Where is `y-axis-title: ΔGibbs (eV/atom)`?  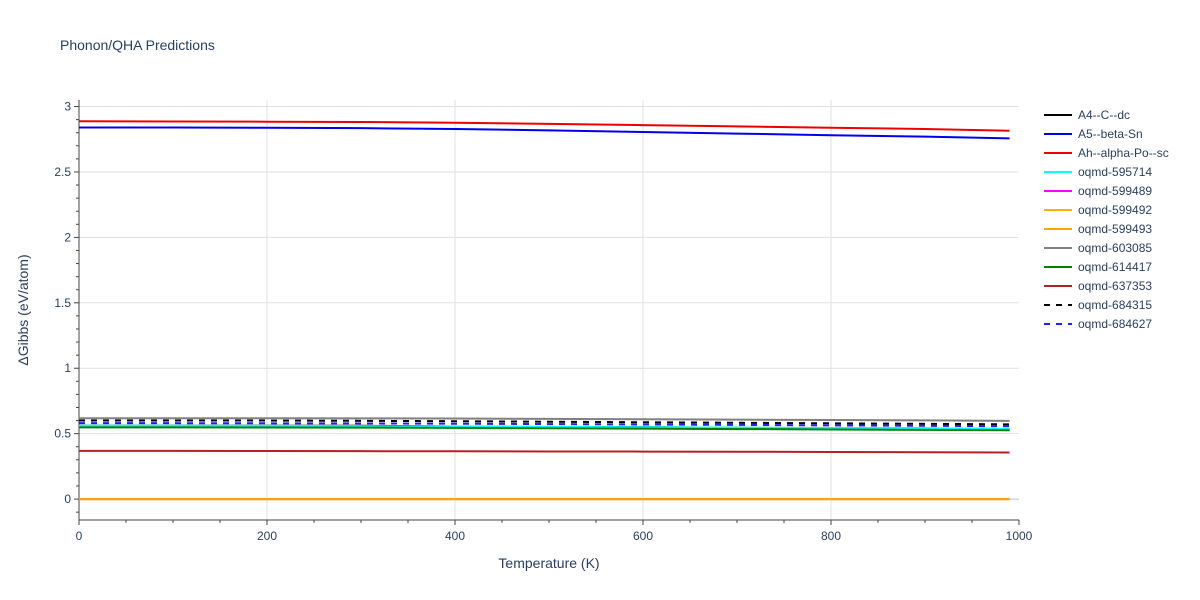
y-axis-title: ΔGibbs (eV/atom) is located at coordinates (23, 309).